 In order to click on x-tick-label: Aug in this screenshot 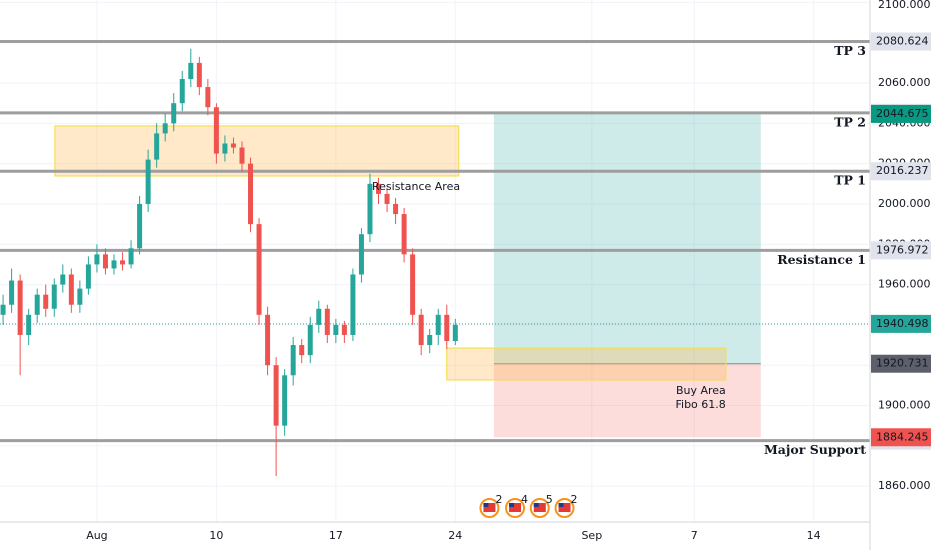, I will do `click(96, 535)`.